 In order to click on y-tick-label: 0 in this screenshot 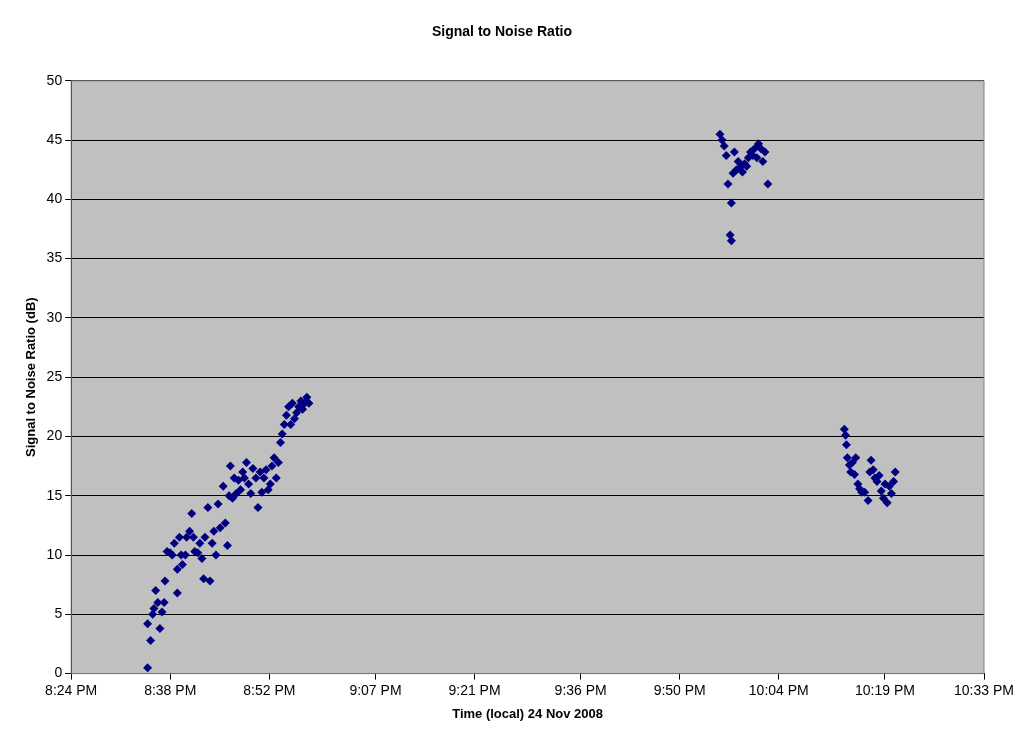, I will do `click(58, 672)`.